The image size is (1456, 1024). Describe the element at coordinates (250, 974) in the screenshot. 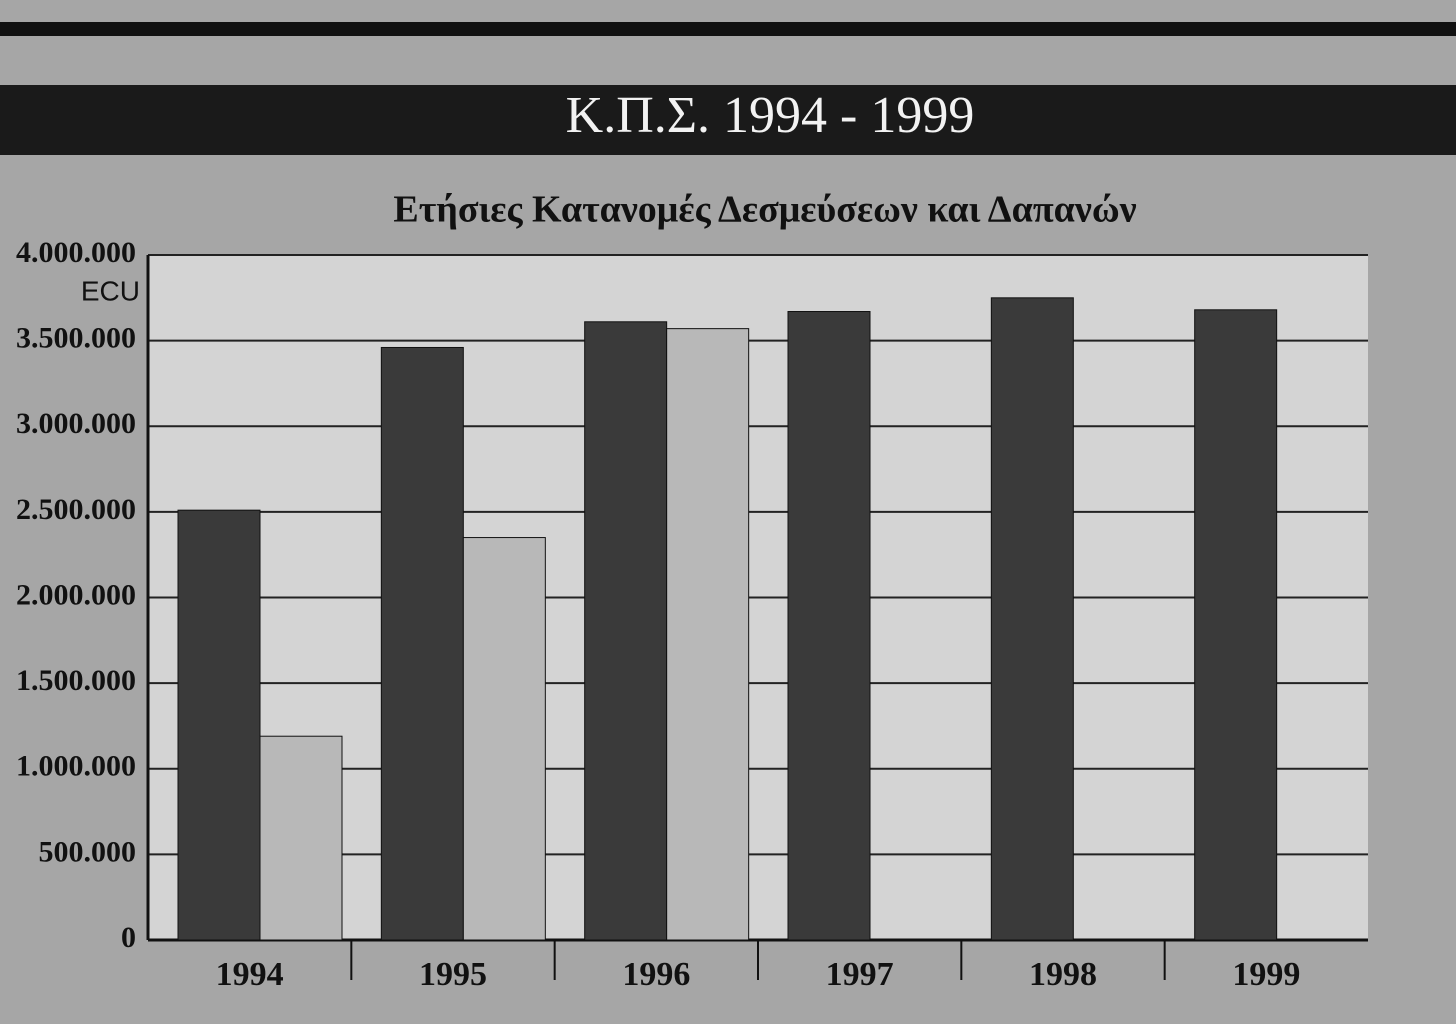

I see `x-tick-label: 1994` at that location.